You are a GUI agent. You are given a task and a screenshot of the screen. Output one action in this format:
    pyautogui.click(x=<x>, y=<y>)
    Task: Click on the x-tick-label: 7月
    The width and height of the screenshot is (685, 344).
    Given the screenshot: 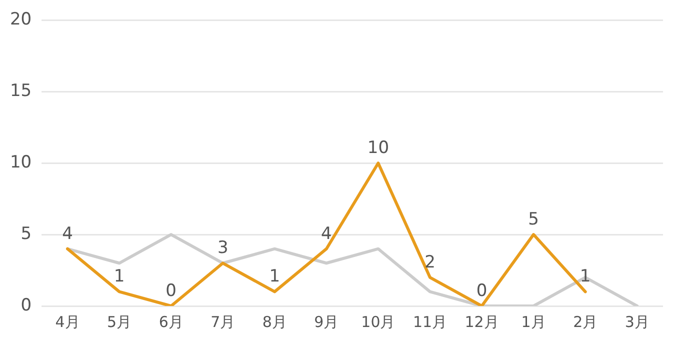 What is the action you would take?
    pyautogui.click(x=223, y=321)
    